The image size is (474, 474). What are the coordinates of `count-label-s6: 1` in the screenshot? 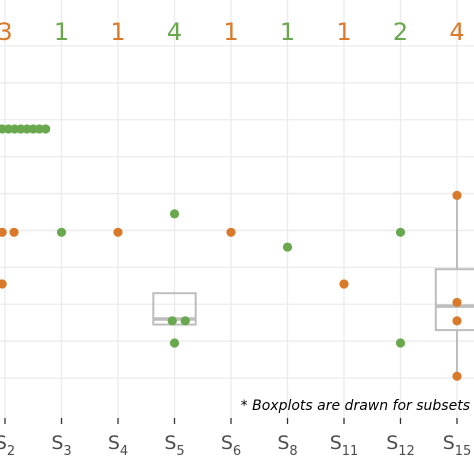 It's located at (230, 32).